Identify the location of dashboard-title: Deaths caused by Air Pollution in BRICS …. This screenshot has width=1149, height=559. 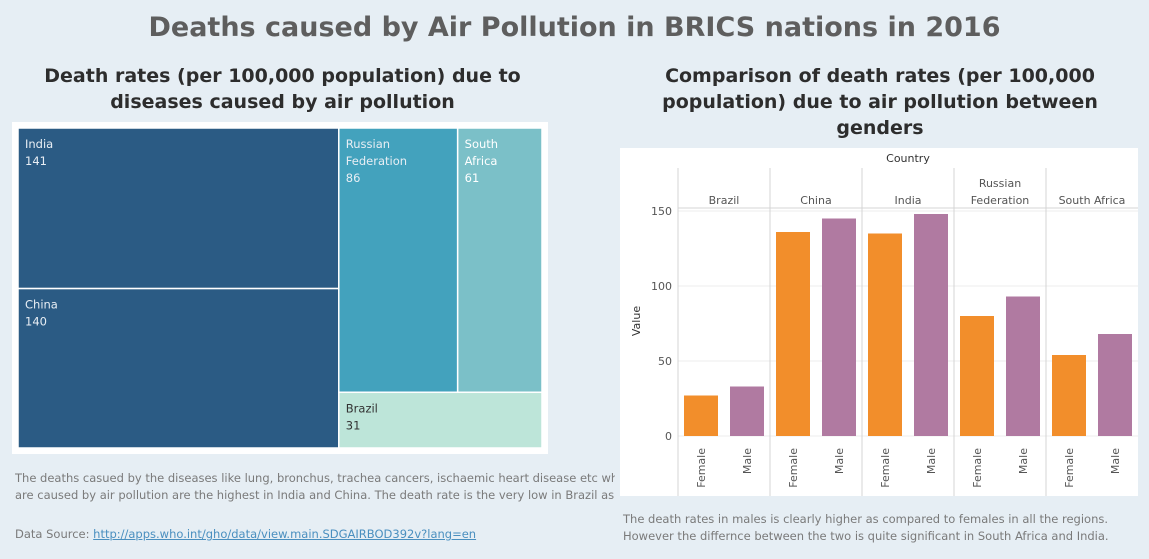
(574, 27).